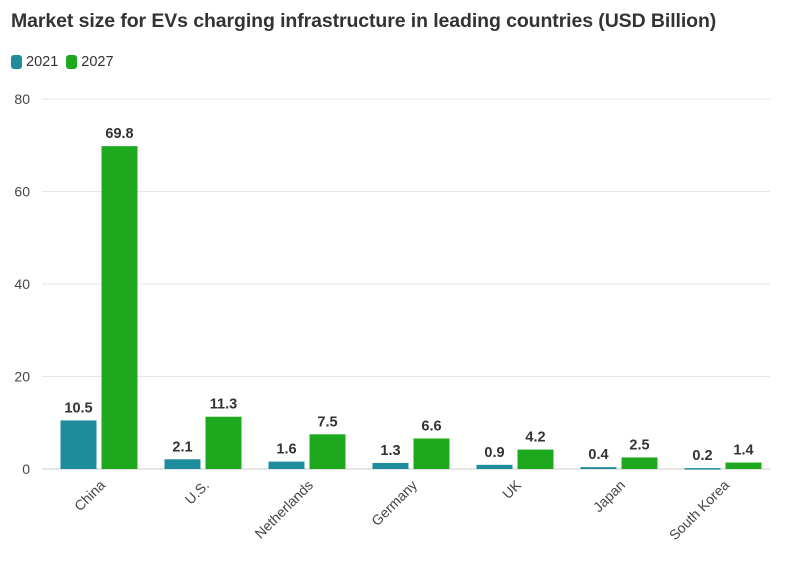 The width and height of the screenshot is (796, 575). What do you see at coordinates (42, 62) in the screenshot?
I see `legend-label-2021: 2021` at bounding box center [42, 62].